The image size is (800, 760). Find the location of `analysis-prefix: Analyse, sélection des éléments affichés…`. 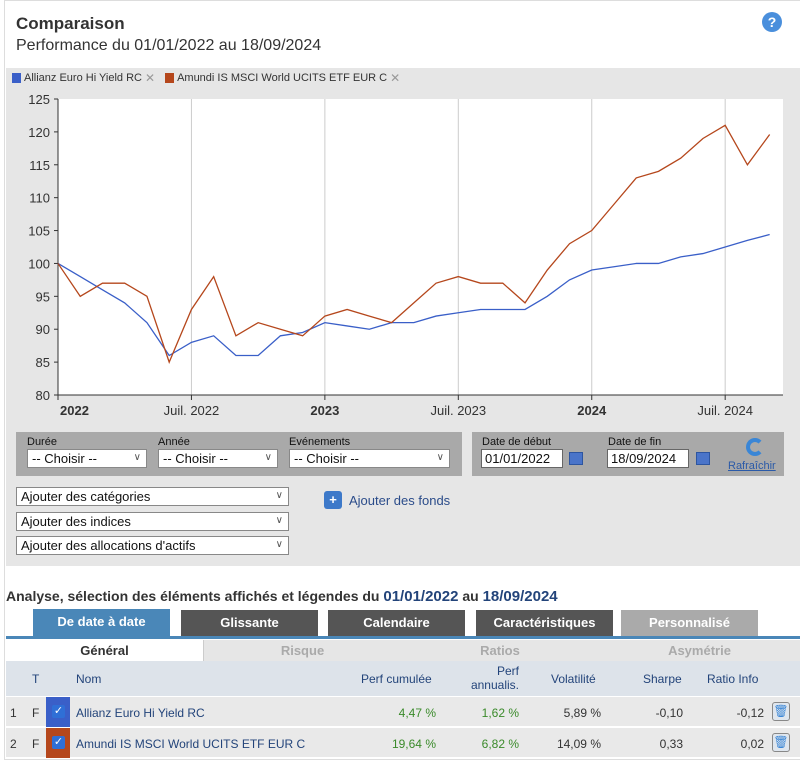

analysis-prefix: Analyse, sélection des éléments affichés… is located at coordinates (193, 596).